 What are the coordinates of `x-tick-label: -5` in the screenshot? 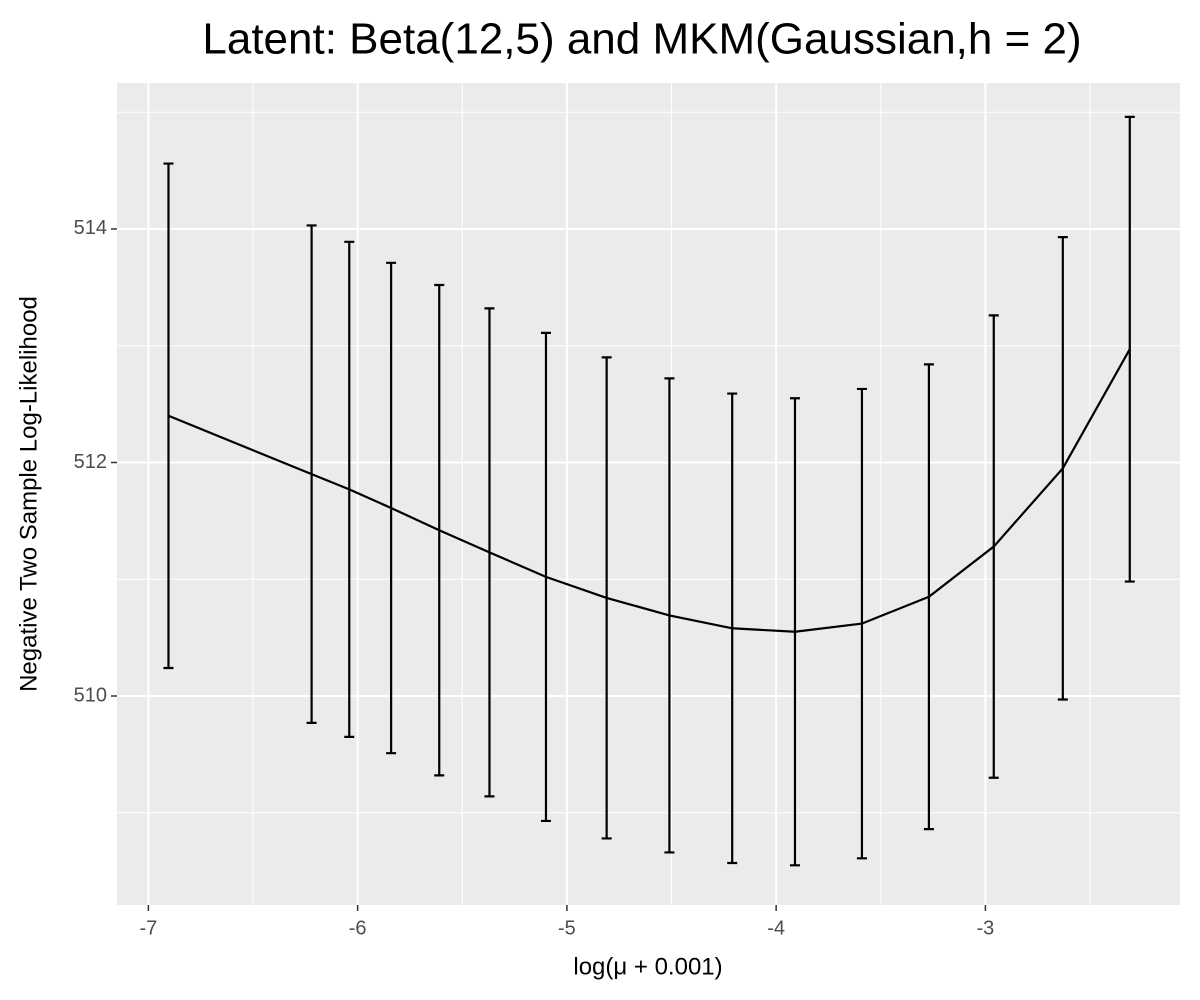 It's located at (567, 928).